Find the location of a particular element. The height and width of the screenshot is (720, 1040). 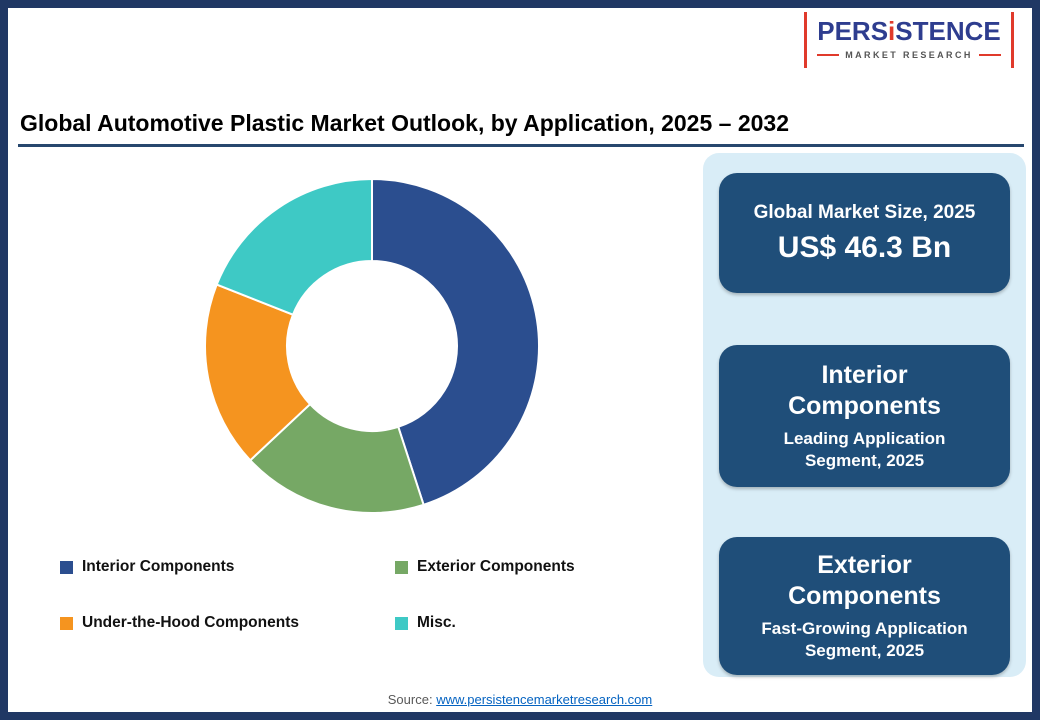

source-label: Source: is located at coordinates (410, 699).